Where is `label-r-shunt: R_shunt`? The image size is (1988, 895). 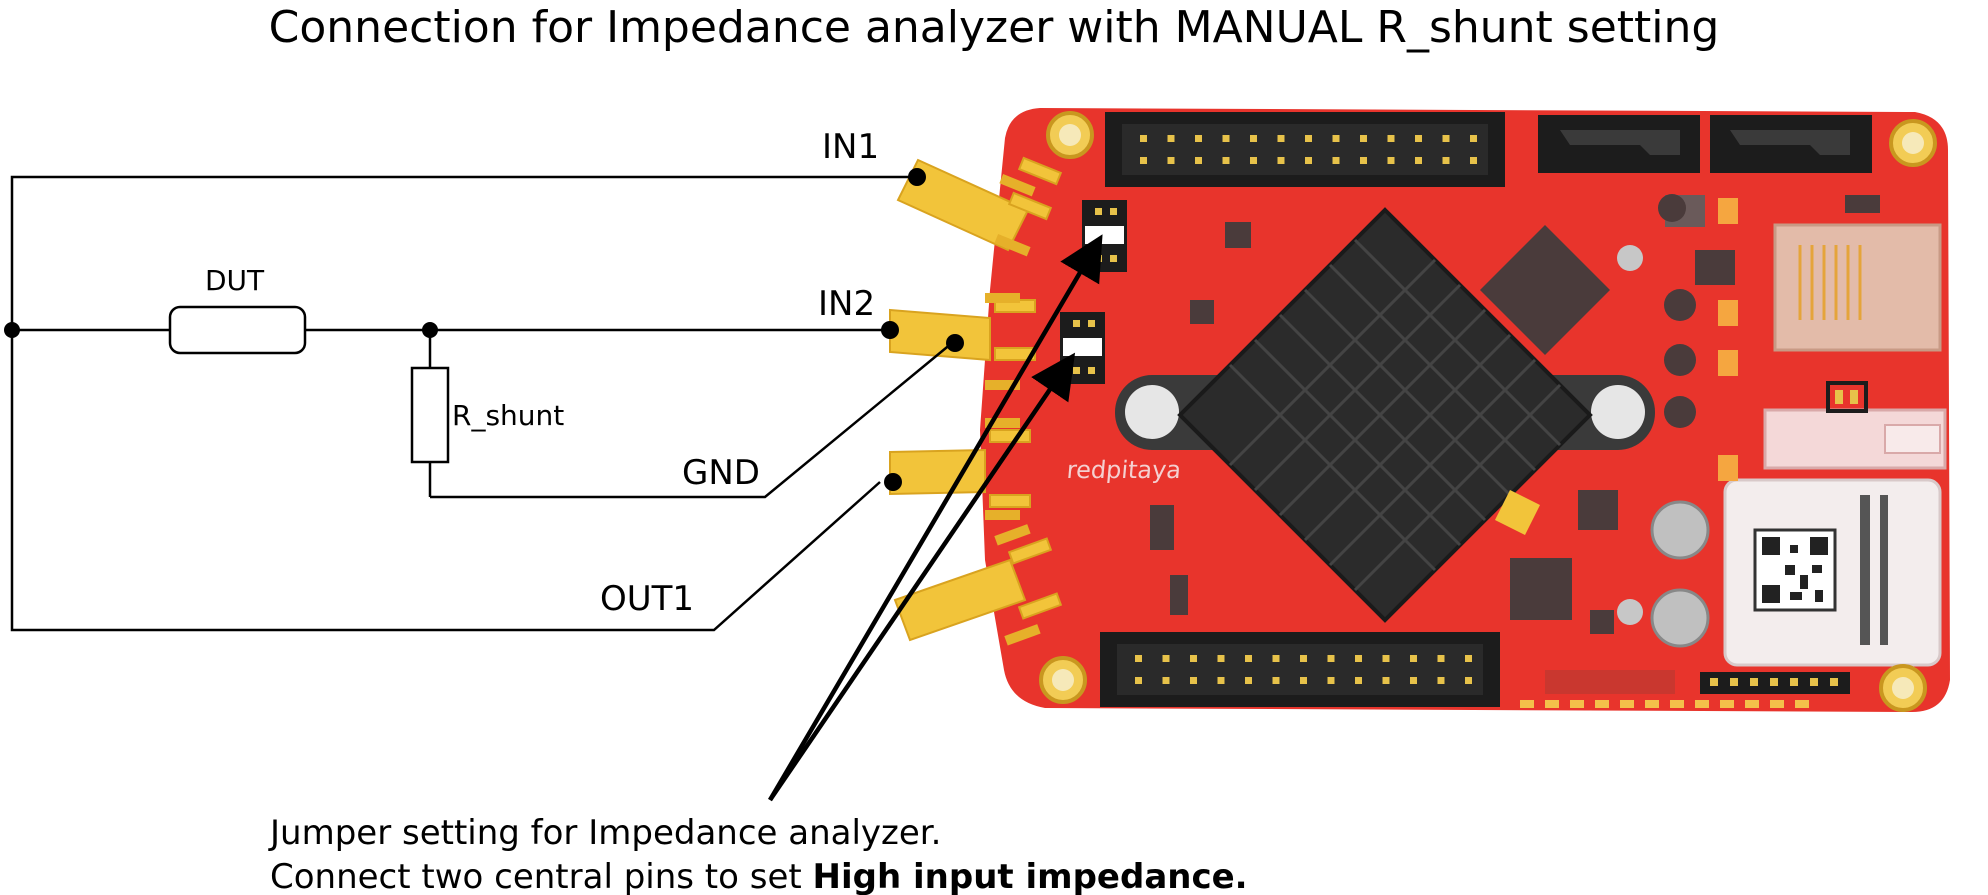
label-r-shunt: R_shunt is located at coordinates (508, 415).